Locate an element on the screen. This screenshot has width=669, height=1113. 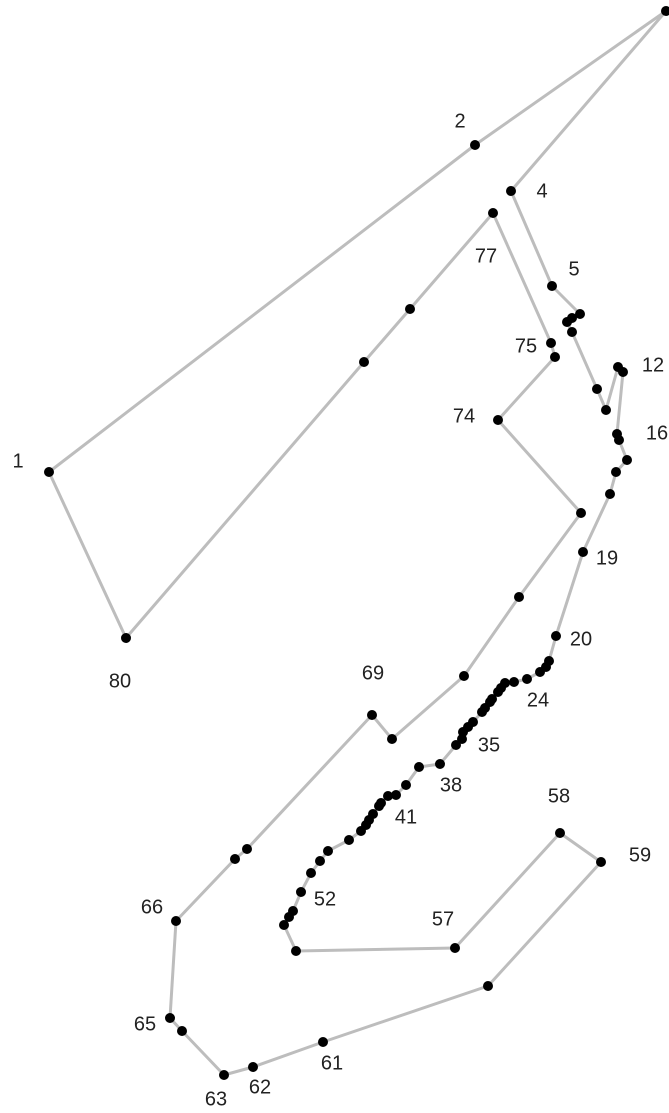
dot-label-52: 52 is located at coordinates (325, 899).